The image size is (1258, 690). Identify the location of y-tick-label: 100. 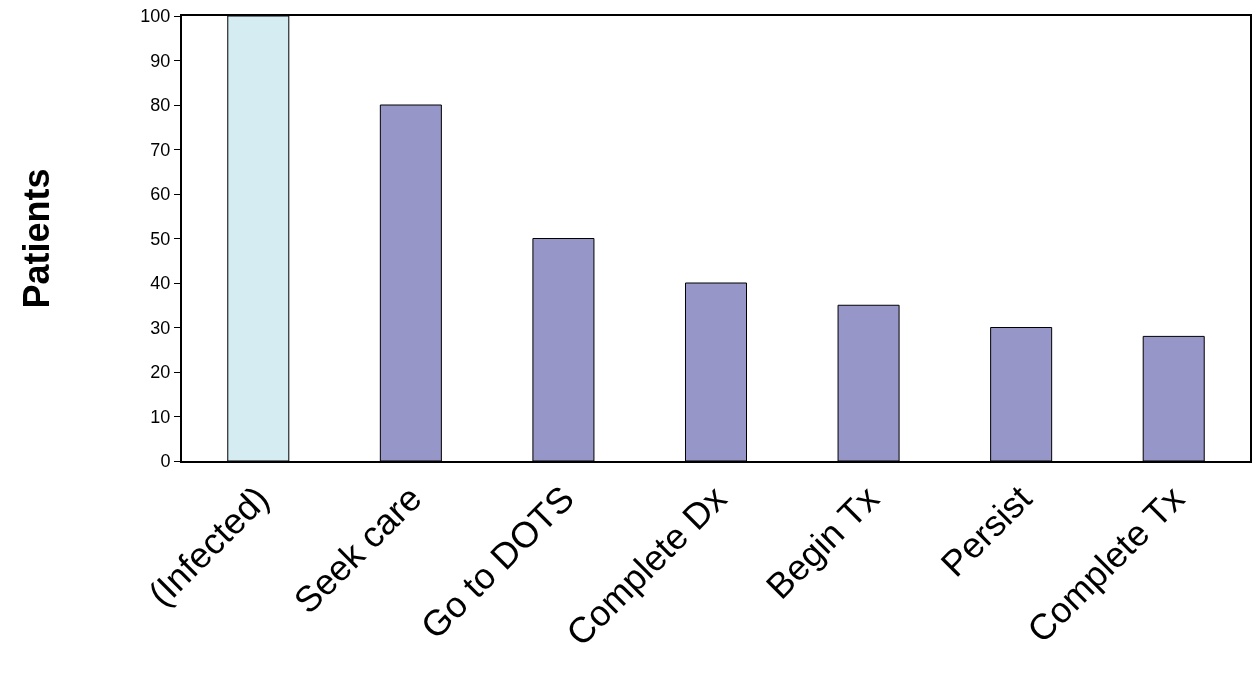
(155, 16).